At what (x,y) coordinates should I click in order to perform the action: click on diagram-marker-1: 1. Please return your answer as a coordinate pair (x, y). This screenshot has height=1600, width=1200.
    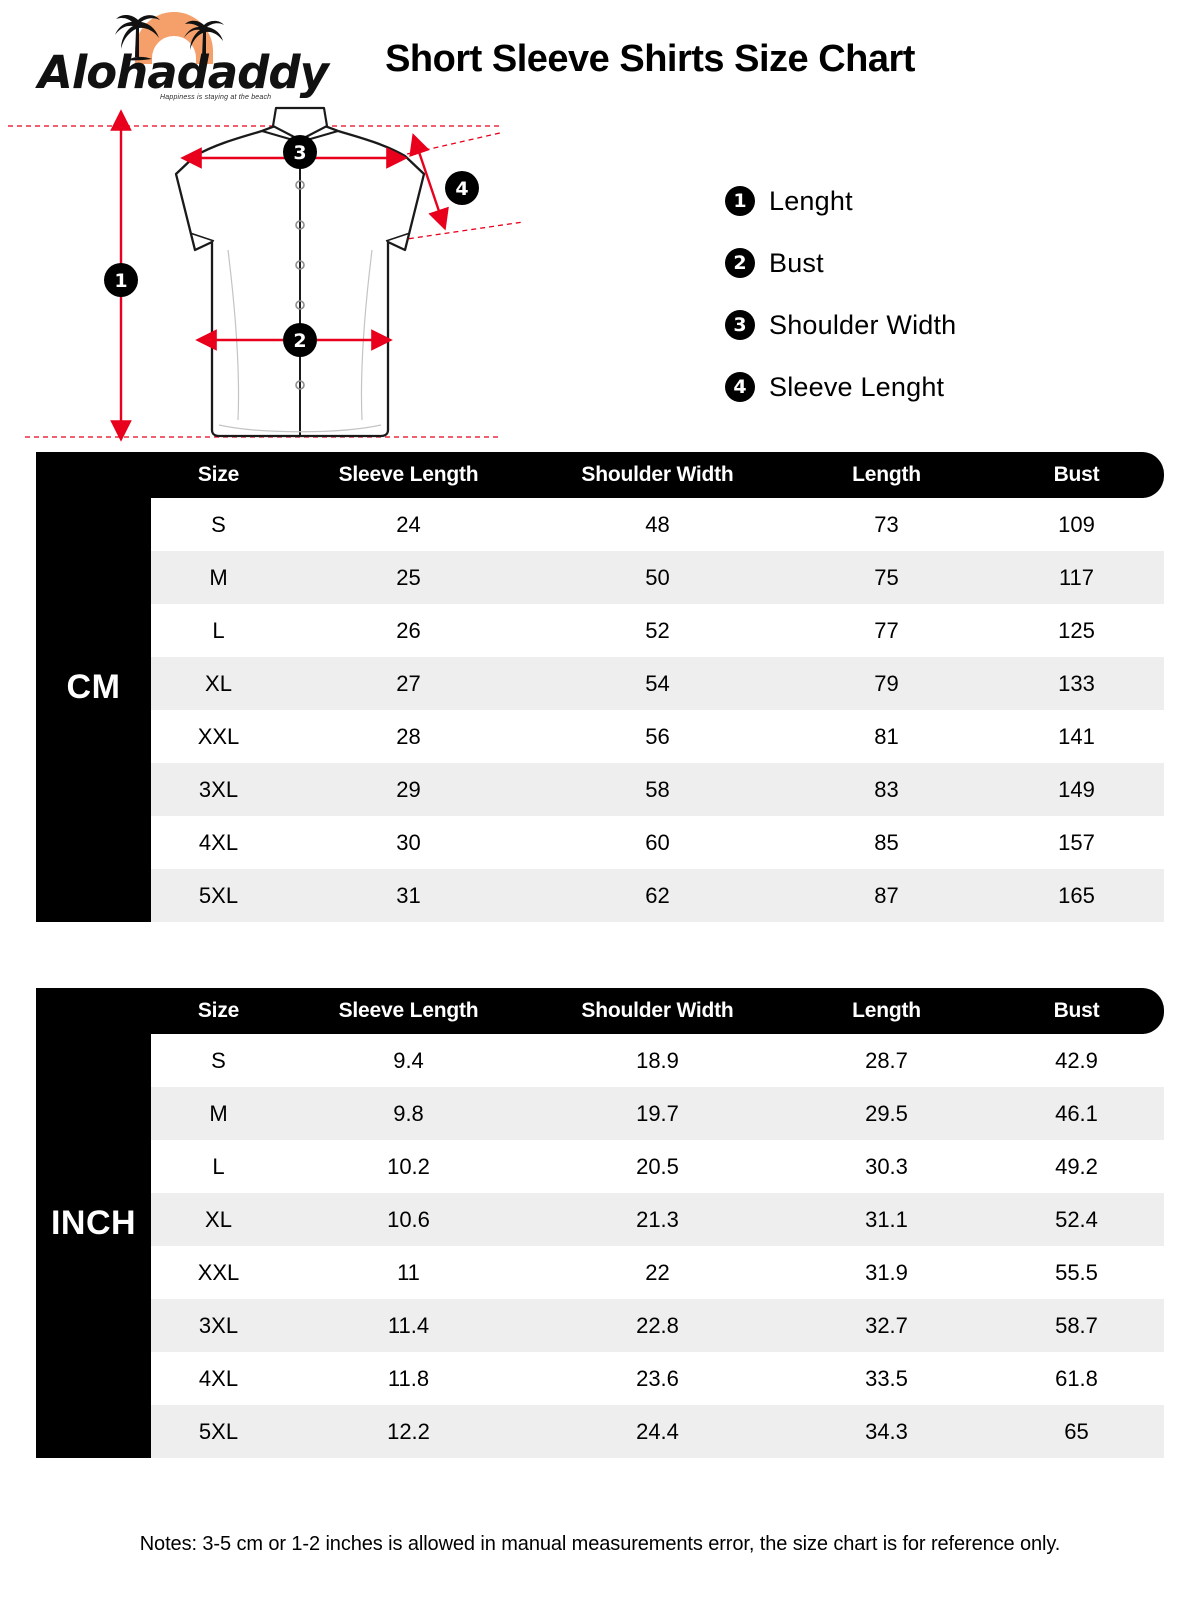
    Looking at the image, I should click on (120, 281).